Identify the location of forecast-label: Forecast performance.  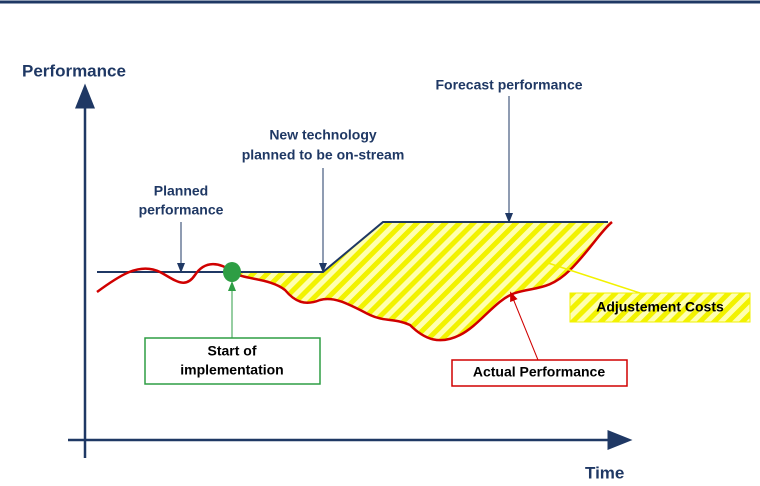
(508, 85).